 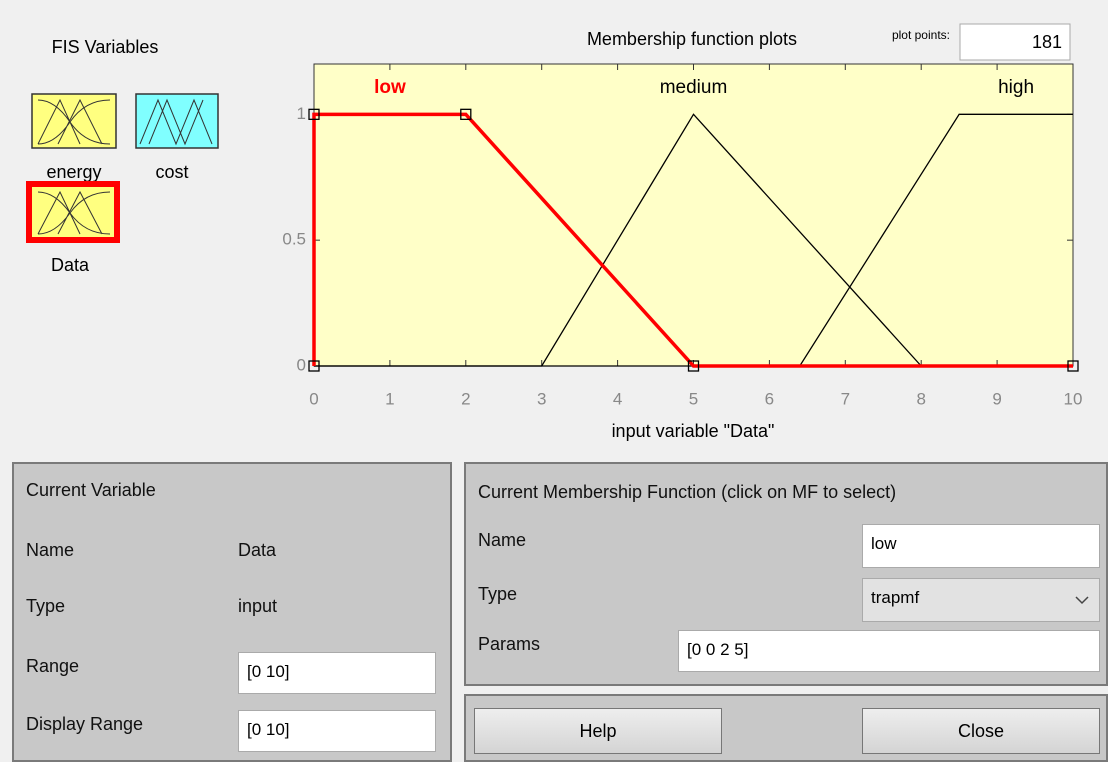 I want to click on range-field: [0 10], so click(x=337, y=673).